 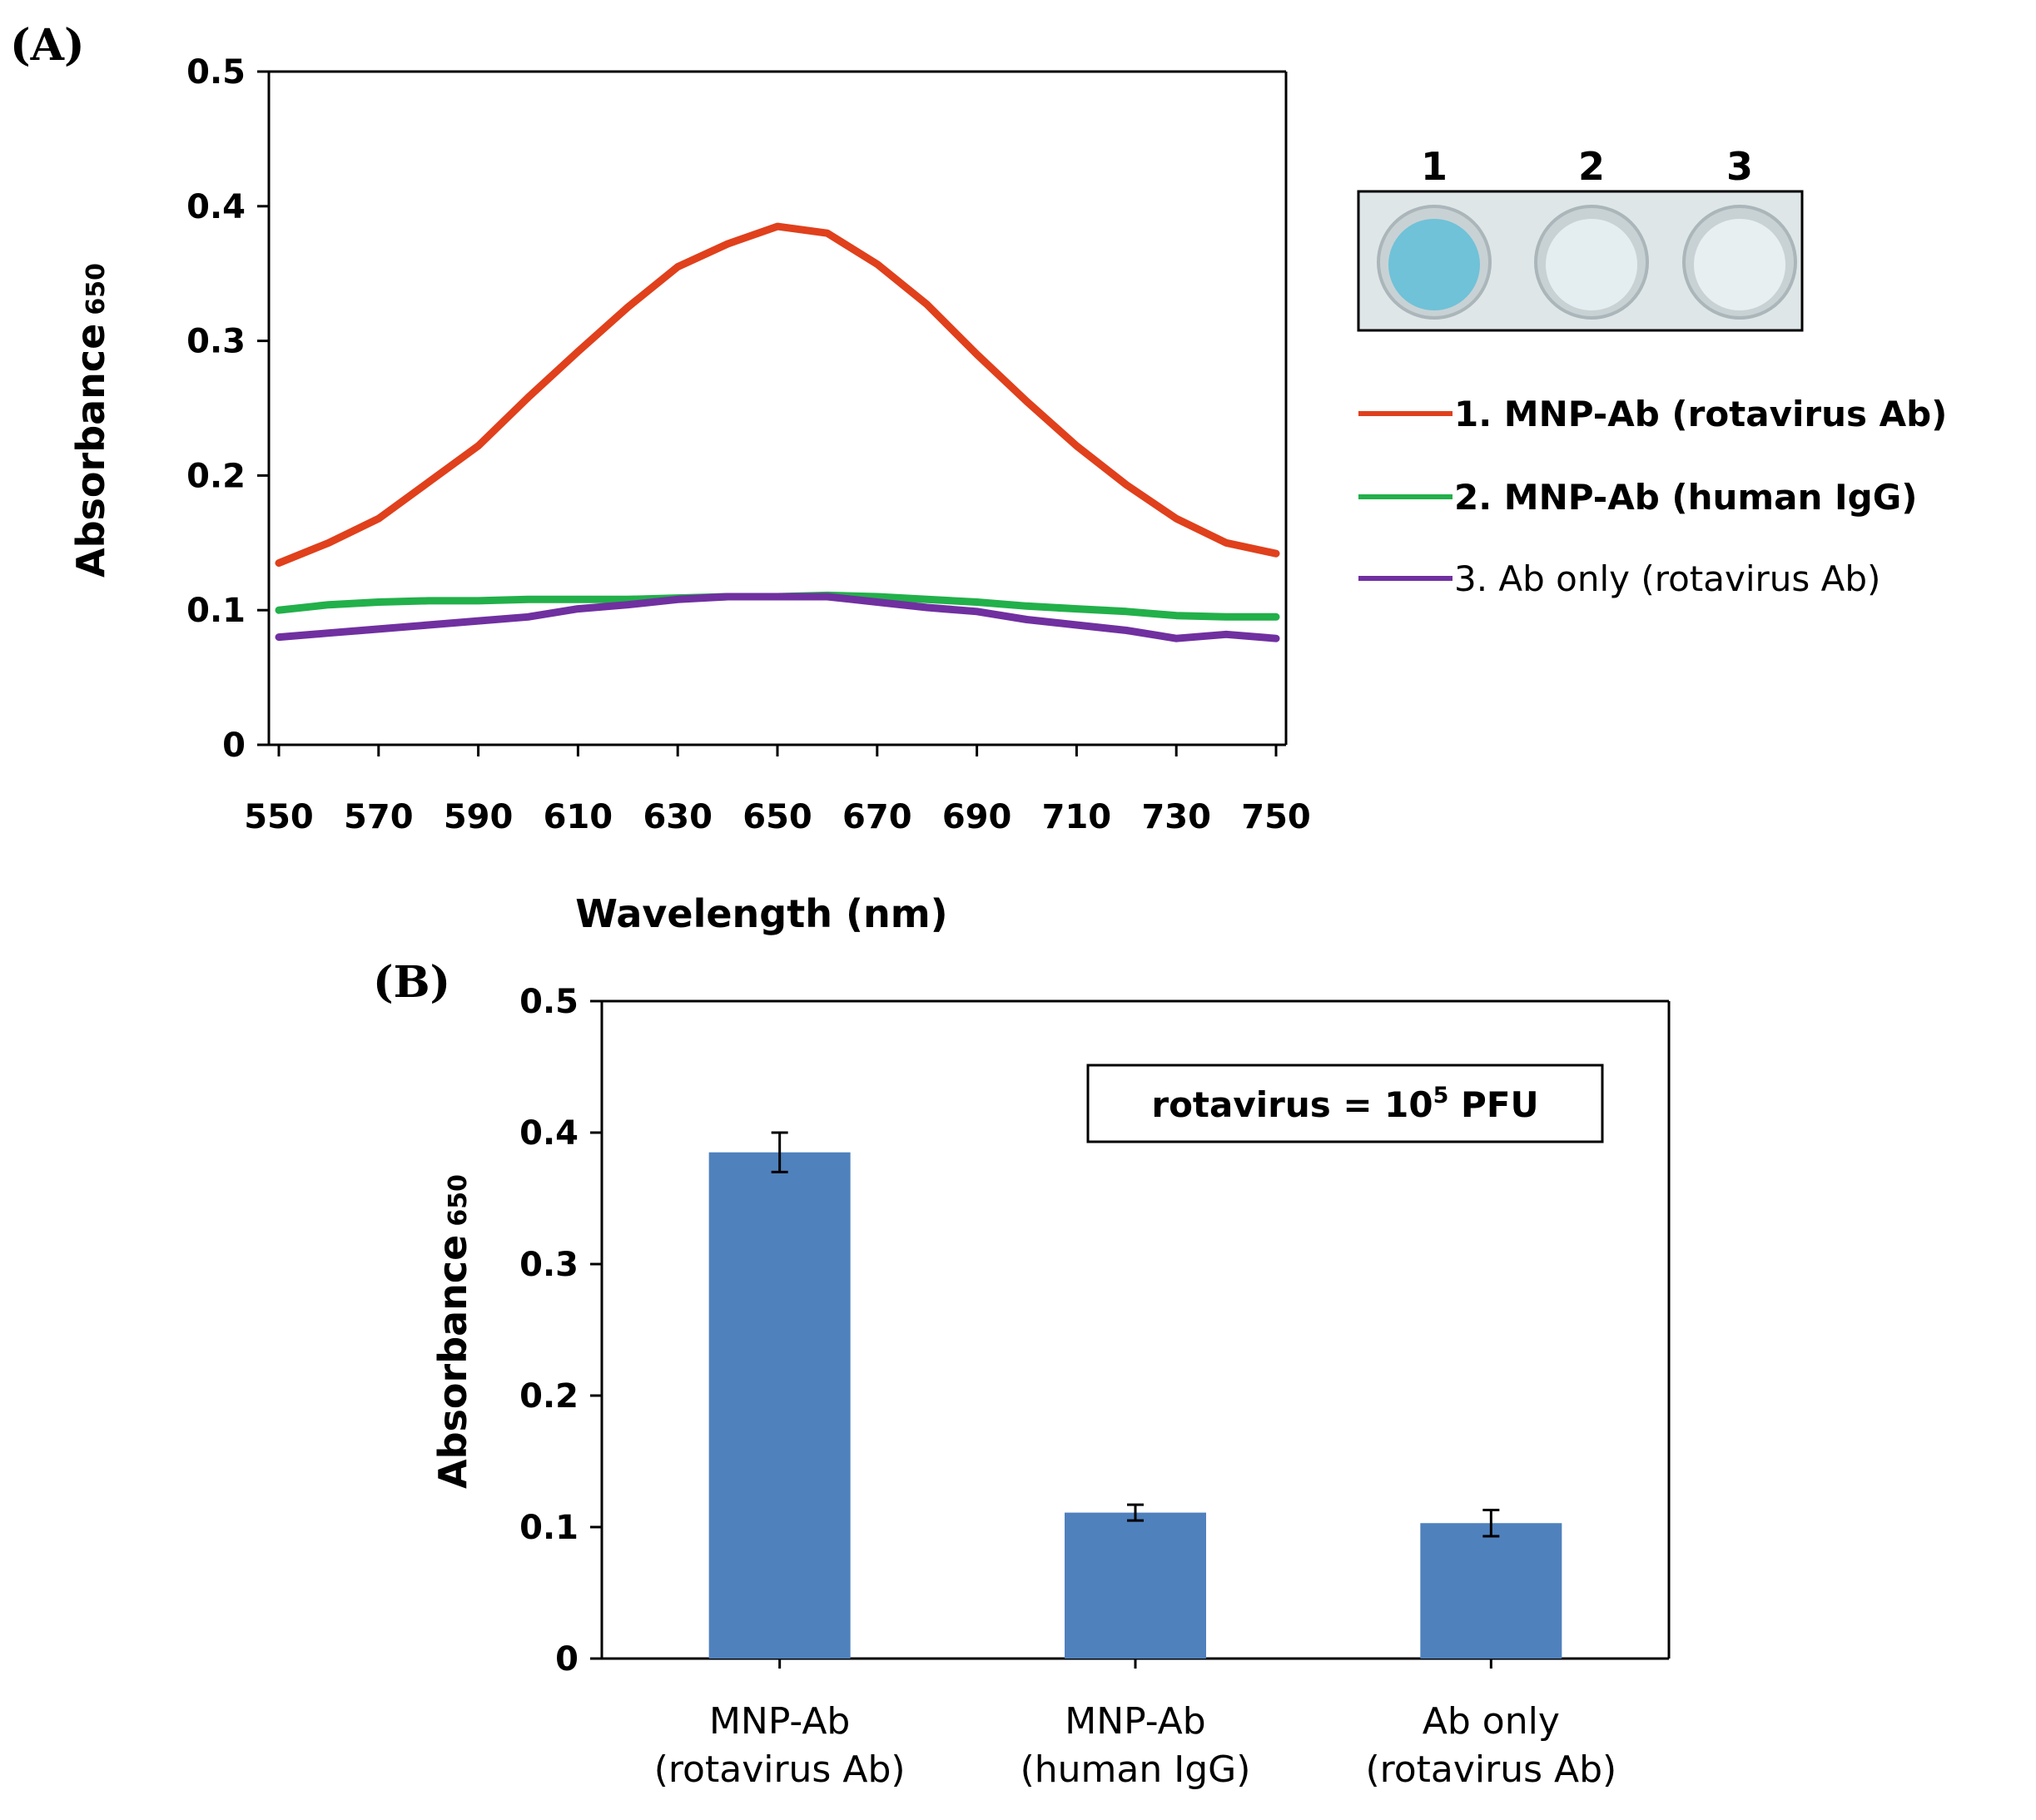 What do you see at coordinates (1077, 817) in the screenshot?
I see `x-tick-label-8: 710` at bounding box center [1077, 817].